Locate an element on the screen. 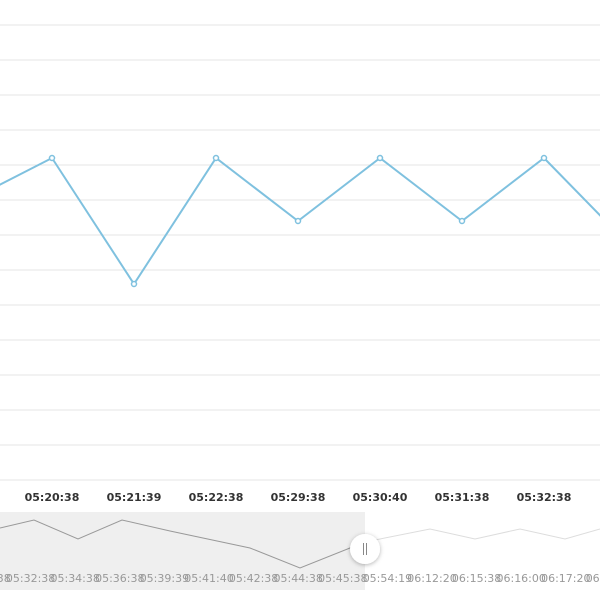 This screenshot has height=600, width=600. x-tick-label: 05:32:38 is located at coordinates (544, 497).